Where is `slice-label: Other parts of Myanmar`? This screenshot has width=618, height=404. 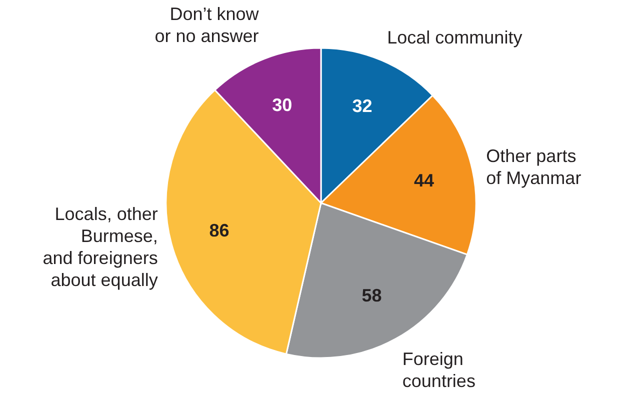 slice-label: Other parts of Myanmar is located at coordinates (534, 167).